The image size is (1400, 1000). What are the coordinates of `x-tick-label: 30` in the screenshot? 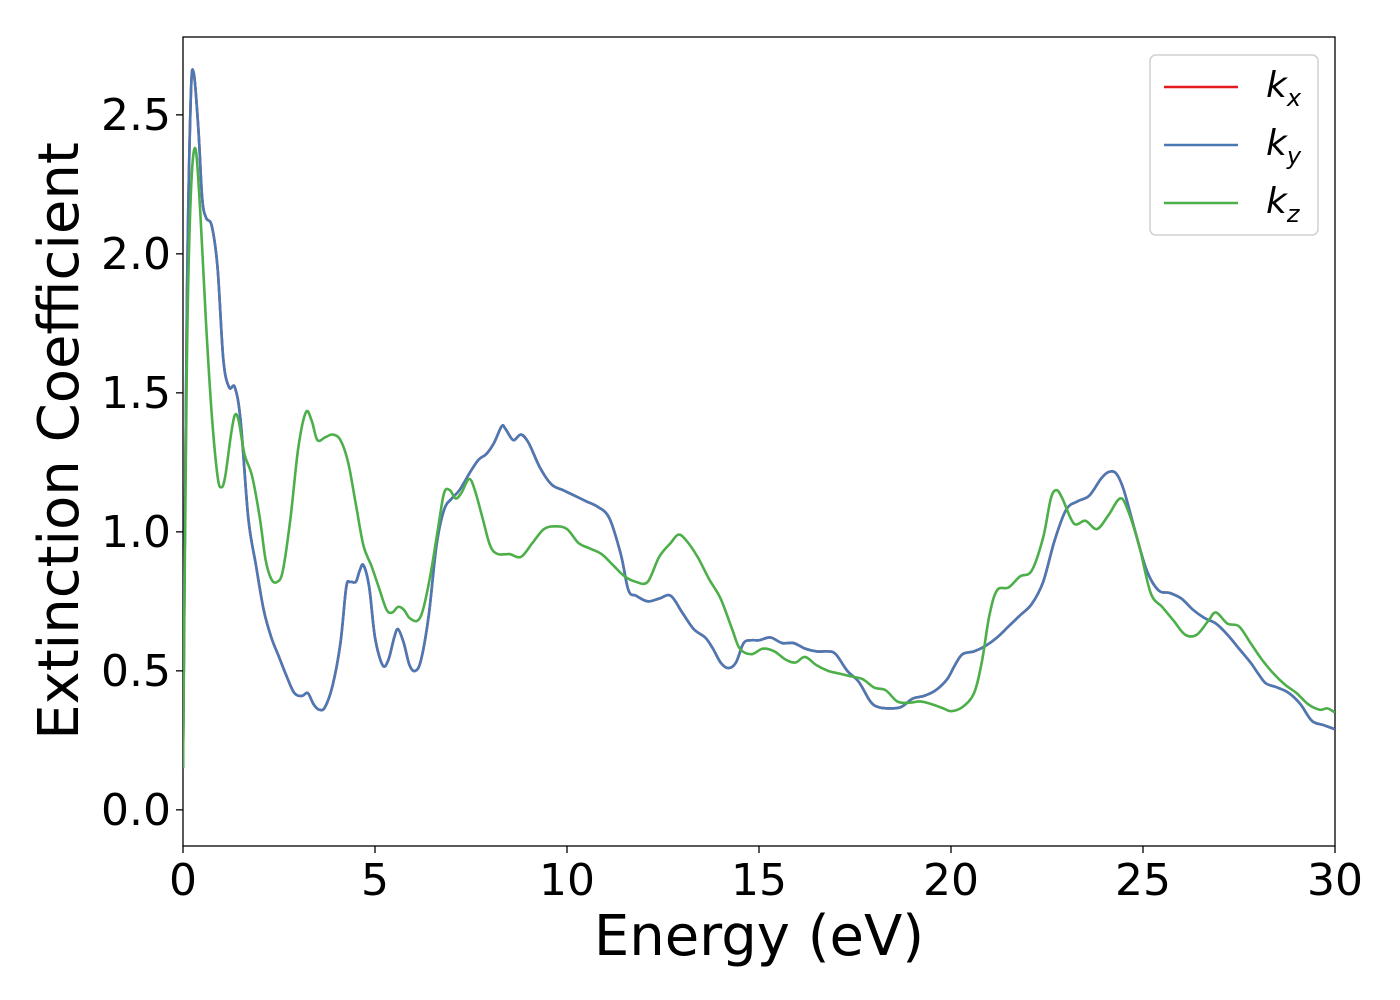 It's located at (1335, 880).